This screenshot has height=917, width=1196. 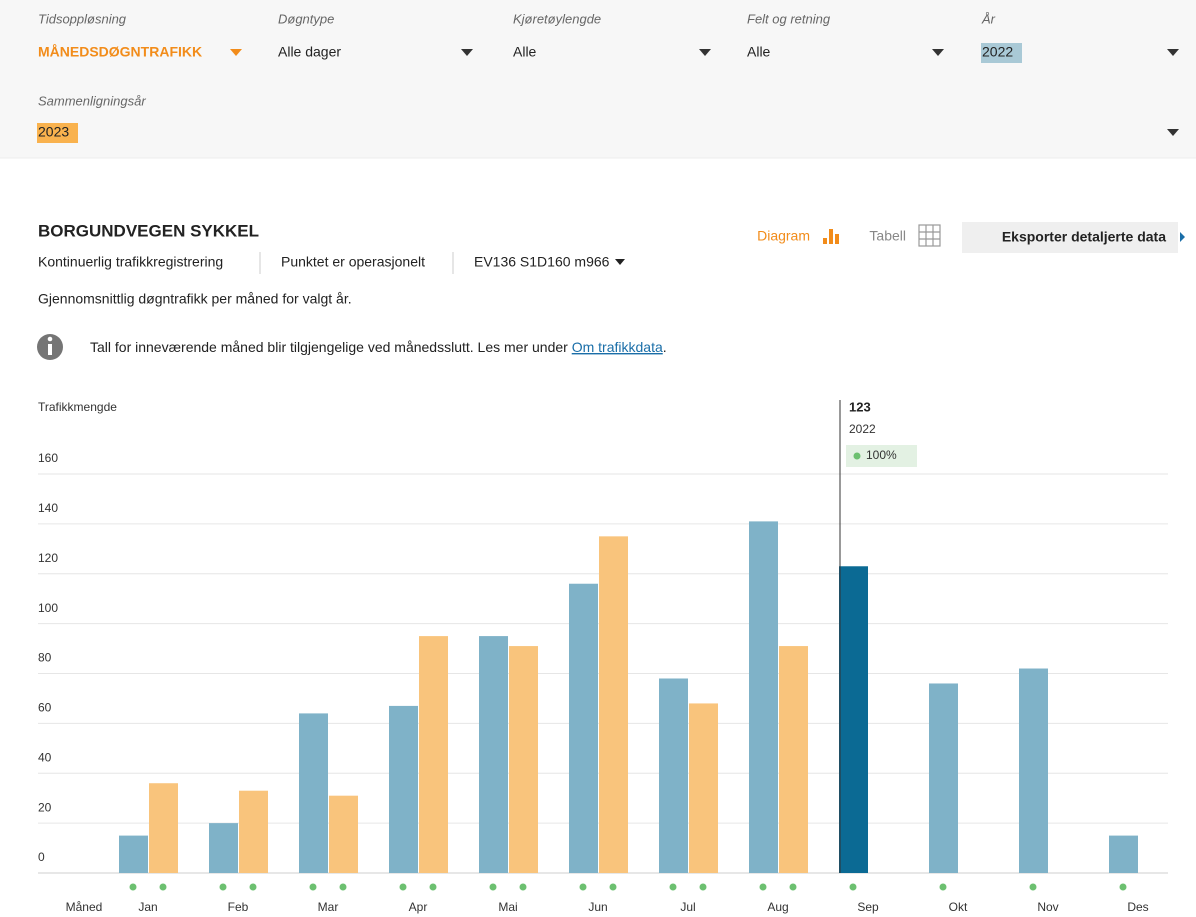 I want to click on tooltip-series: 2022, so click(x=862, y=429).